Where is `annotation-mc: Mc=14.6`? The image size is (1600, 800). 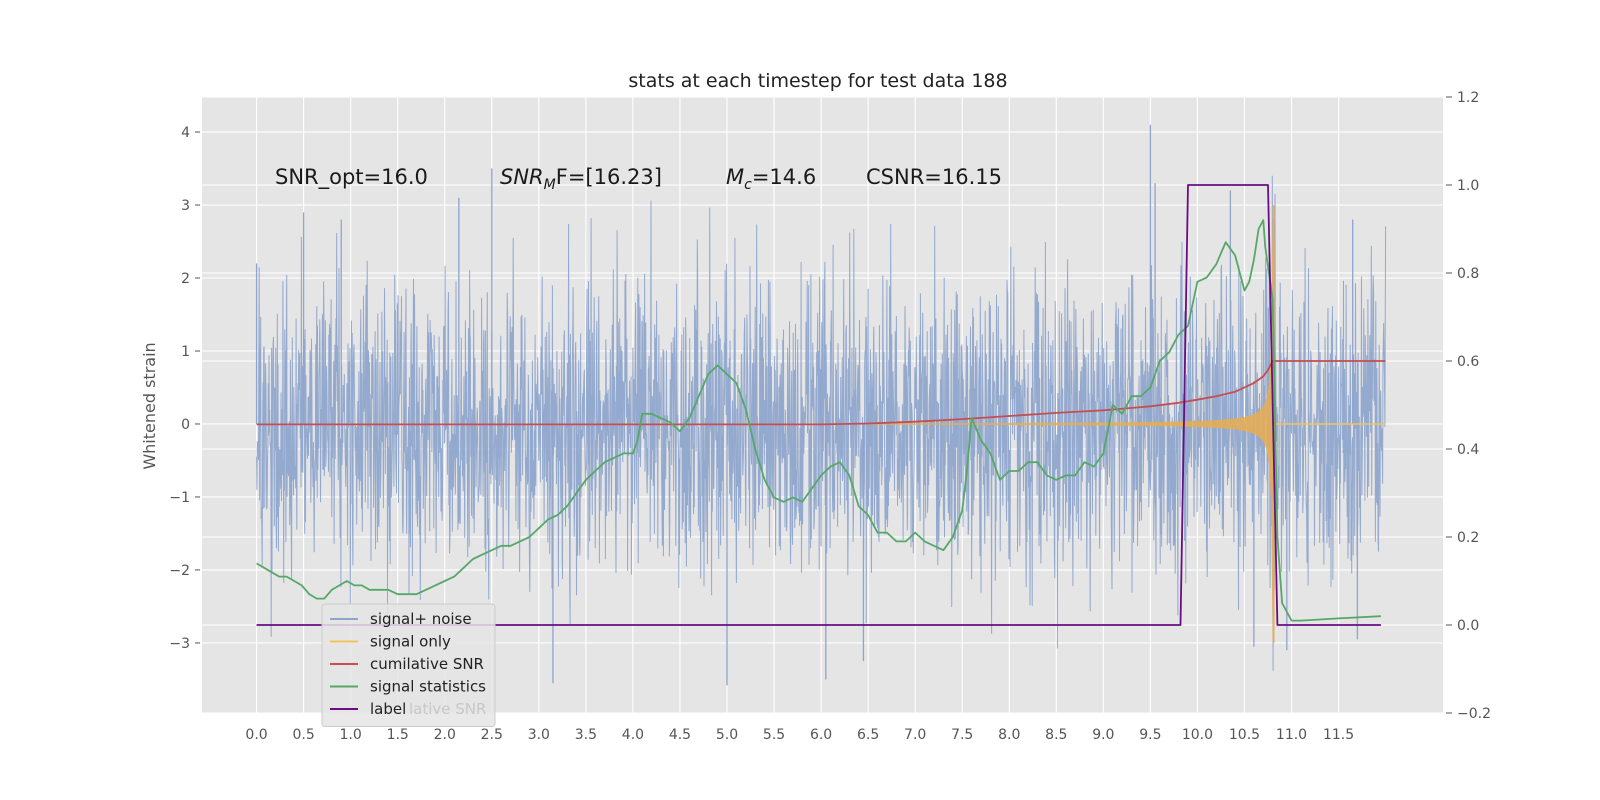
annotation-mc: Mc=14.6 is located at coordinates (771, 179).